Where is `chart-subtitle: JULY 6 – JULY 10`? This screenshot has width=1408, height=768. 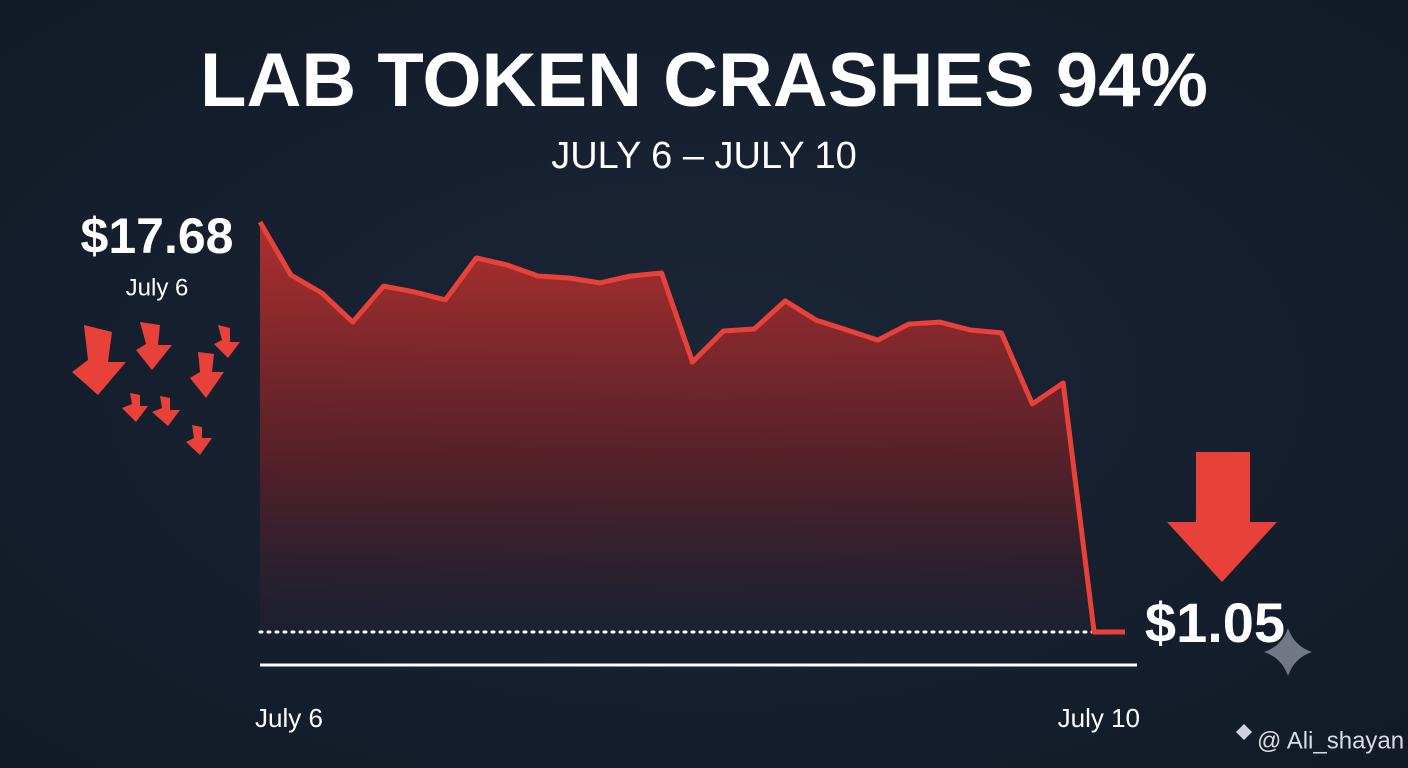 chart-subtitle: JULY 6 – JULY 10 is located at coordinates (704, 156).